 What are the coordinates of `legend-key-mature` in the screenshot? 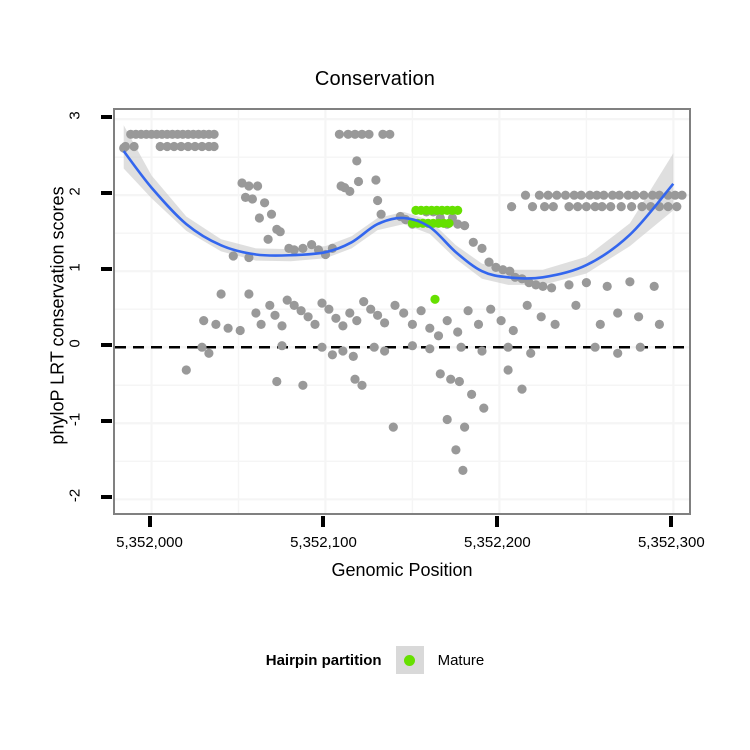 It's located at (409, 660).